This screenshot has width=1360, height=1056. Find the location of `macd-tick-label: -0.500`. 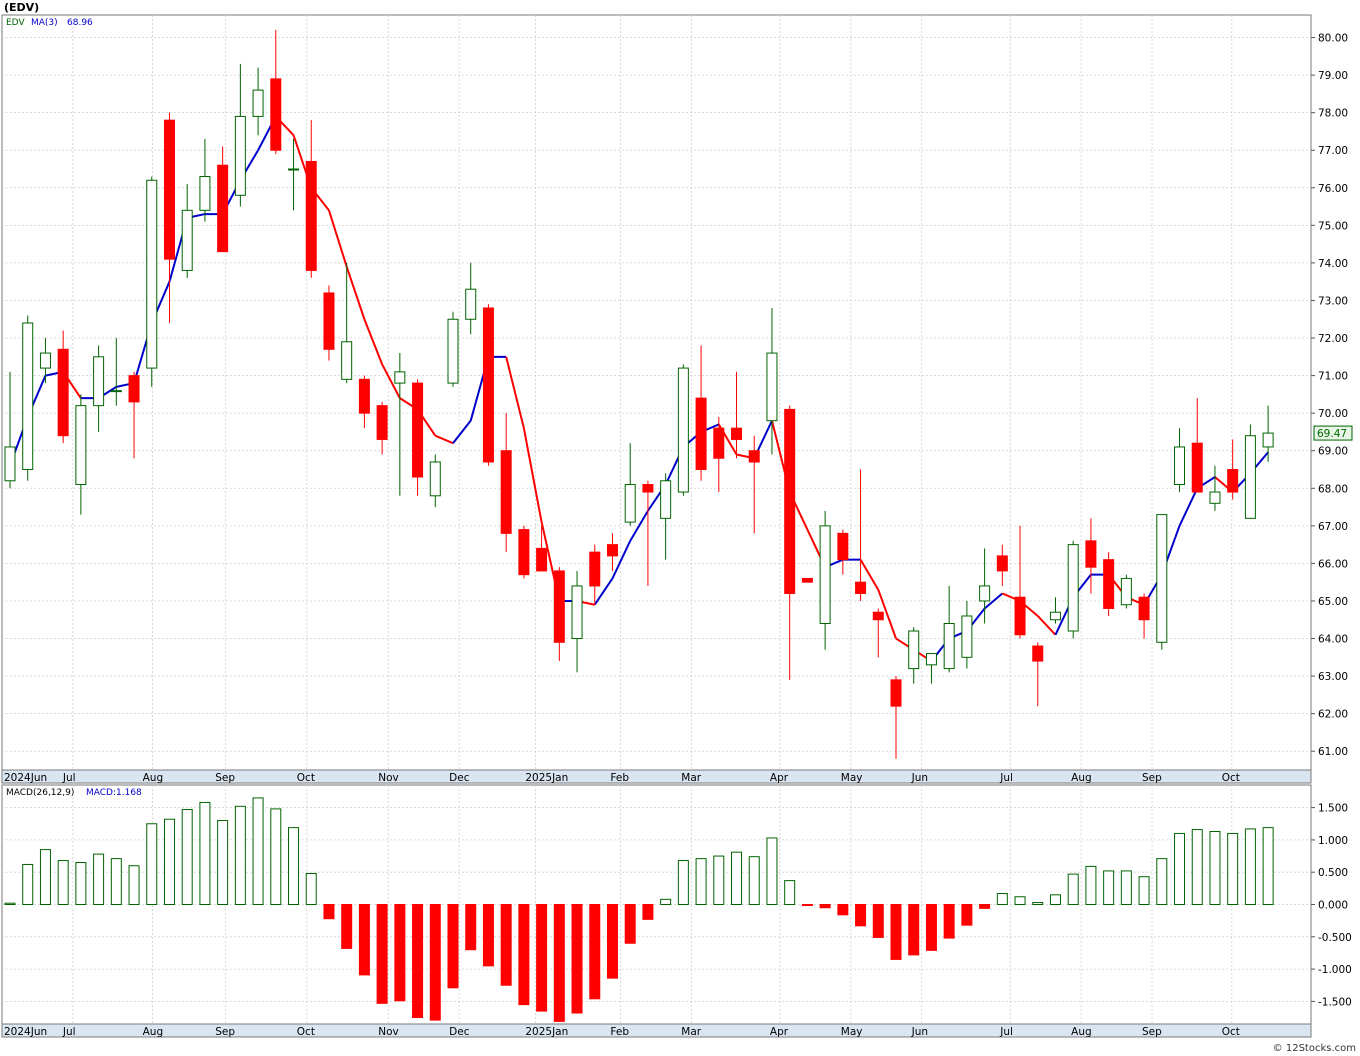

macd-tick-label: -0.500 is located at coordinates (1335, 938).